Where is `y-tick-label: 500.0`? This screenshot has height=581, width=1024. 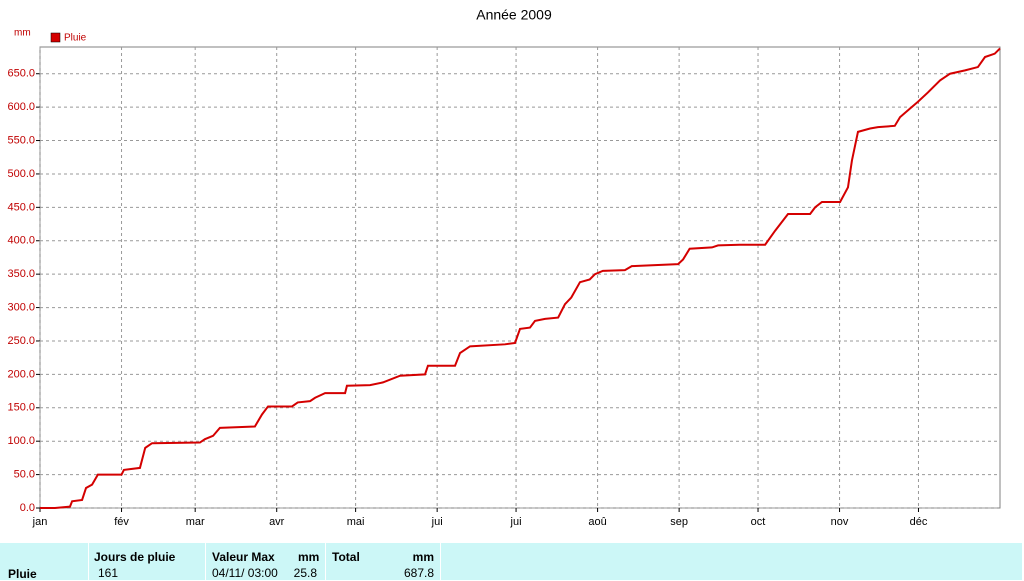
y-tick-label: 500.0 is located at coordinates (21, 174).